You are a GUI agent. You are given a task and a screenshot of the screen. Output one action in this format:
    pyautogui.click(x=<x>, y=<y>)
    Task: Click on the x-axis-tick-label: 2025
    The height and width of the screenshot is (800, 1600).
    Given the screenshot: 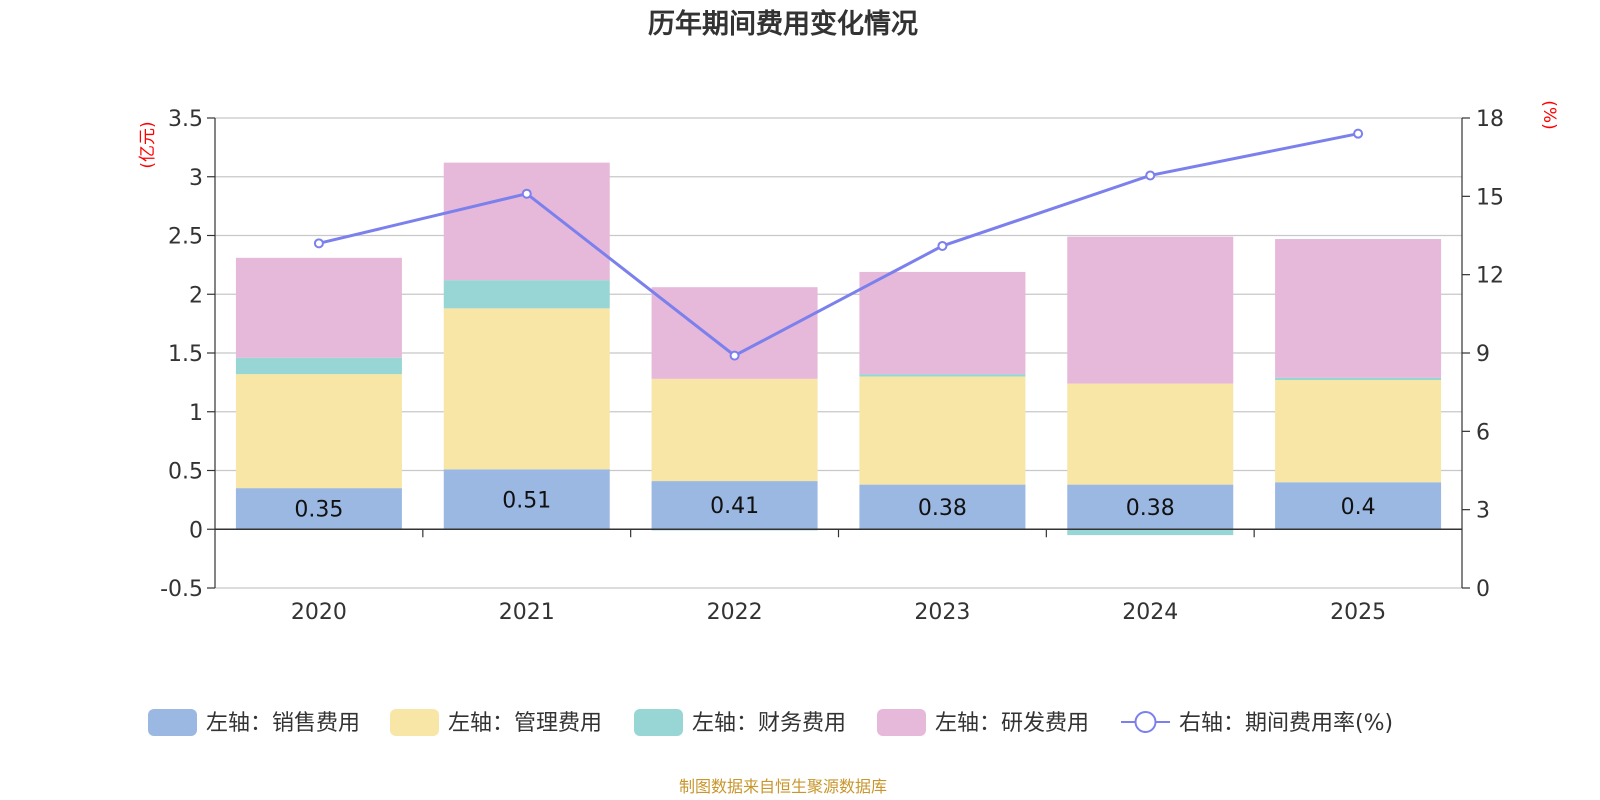 What is the action you would take?
    pyautogui.click(x=1358, y=612)
    